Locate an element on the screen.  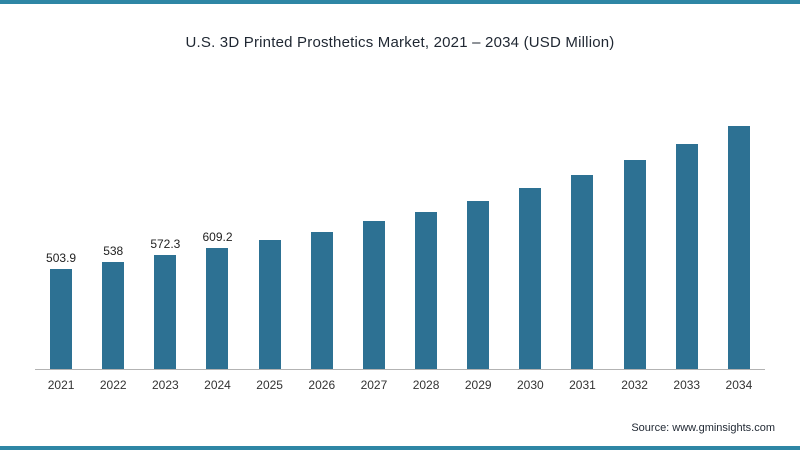
bar-2024 is located at coordinates (217, 308).